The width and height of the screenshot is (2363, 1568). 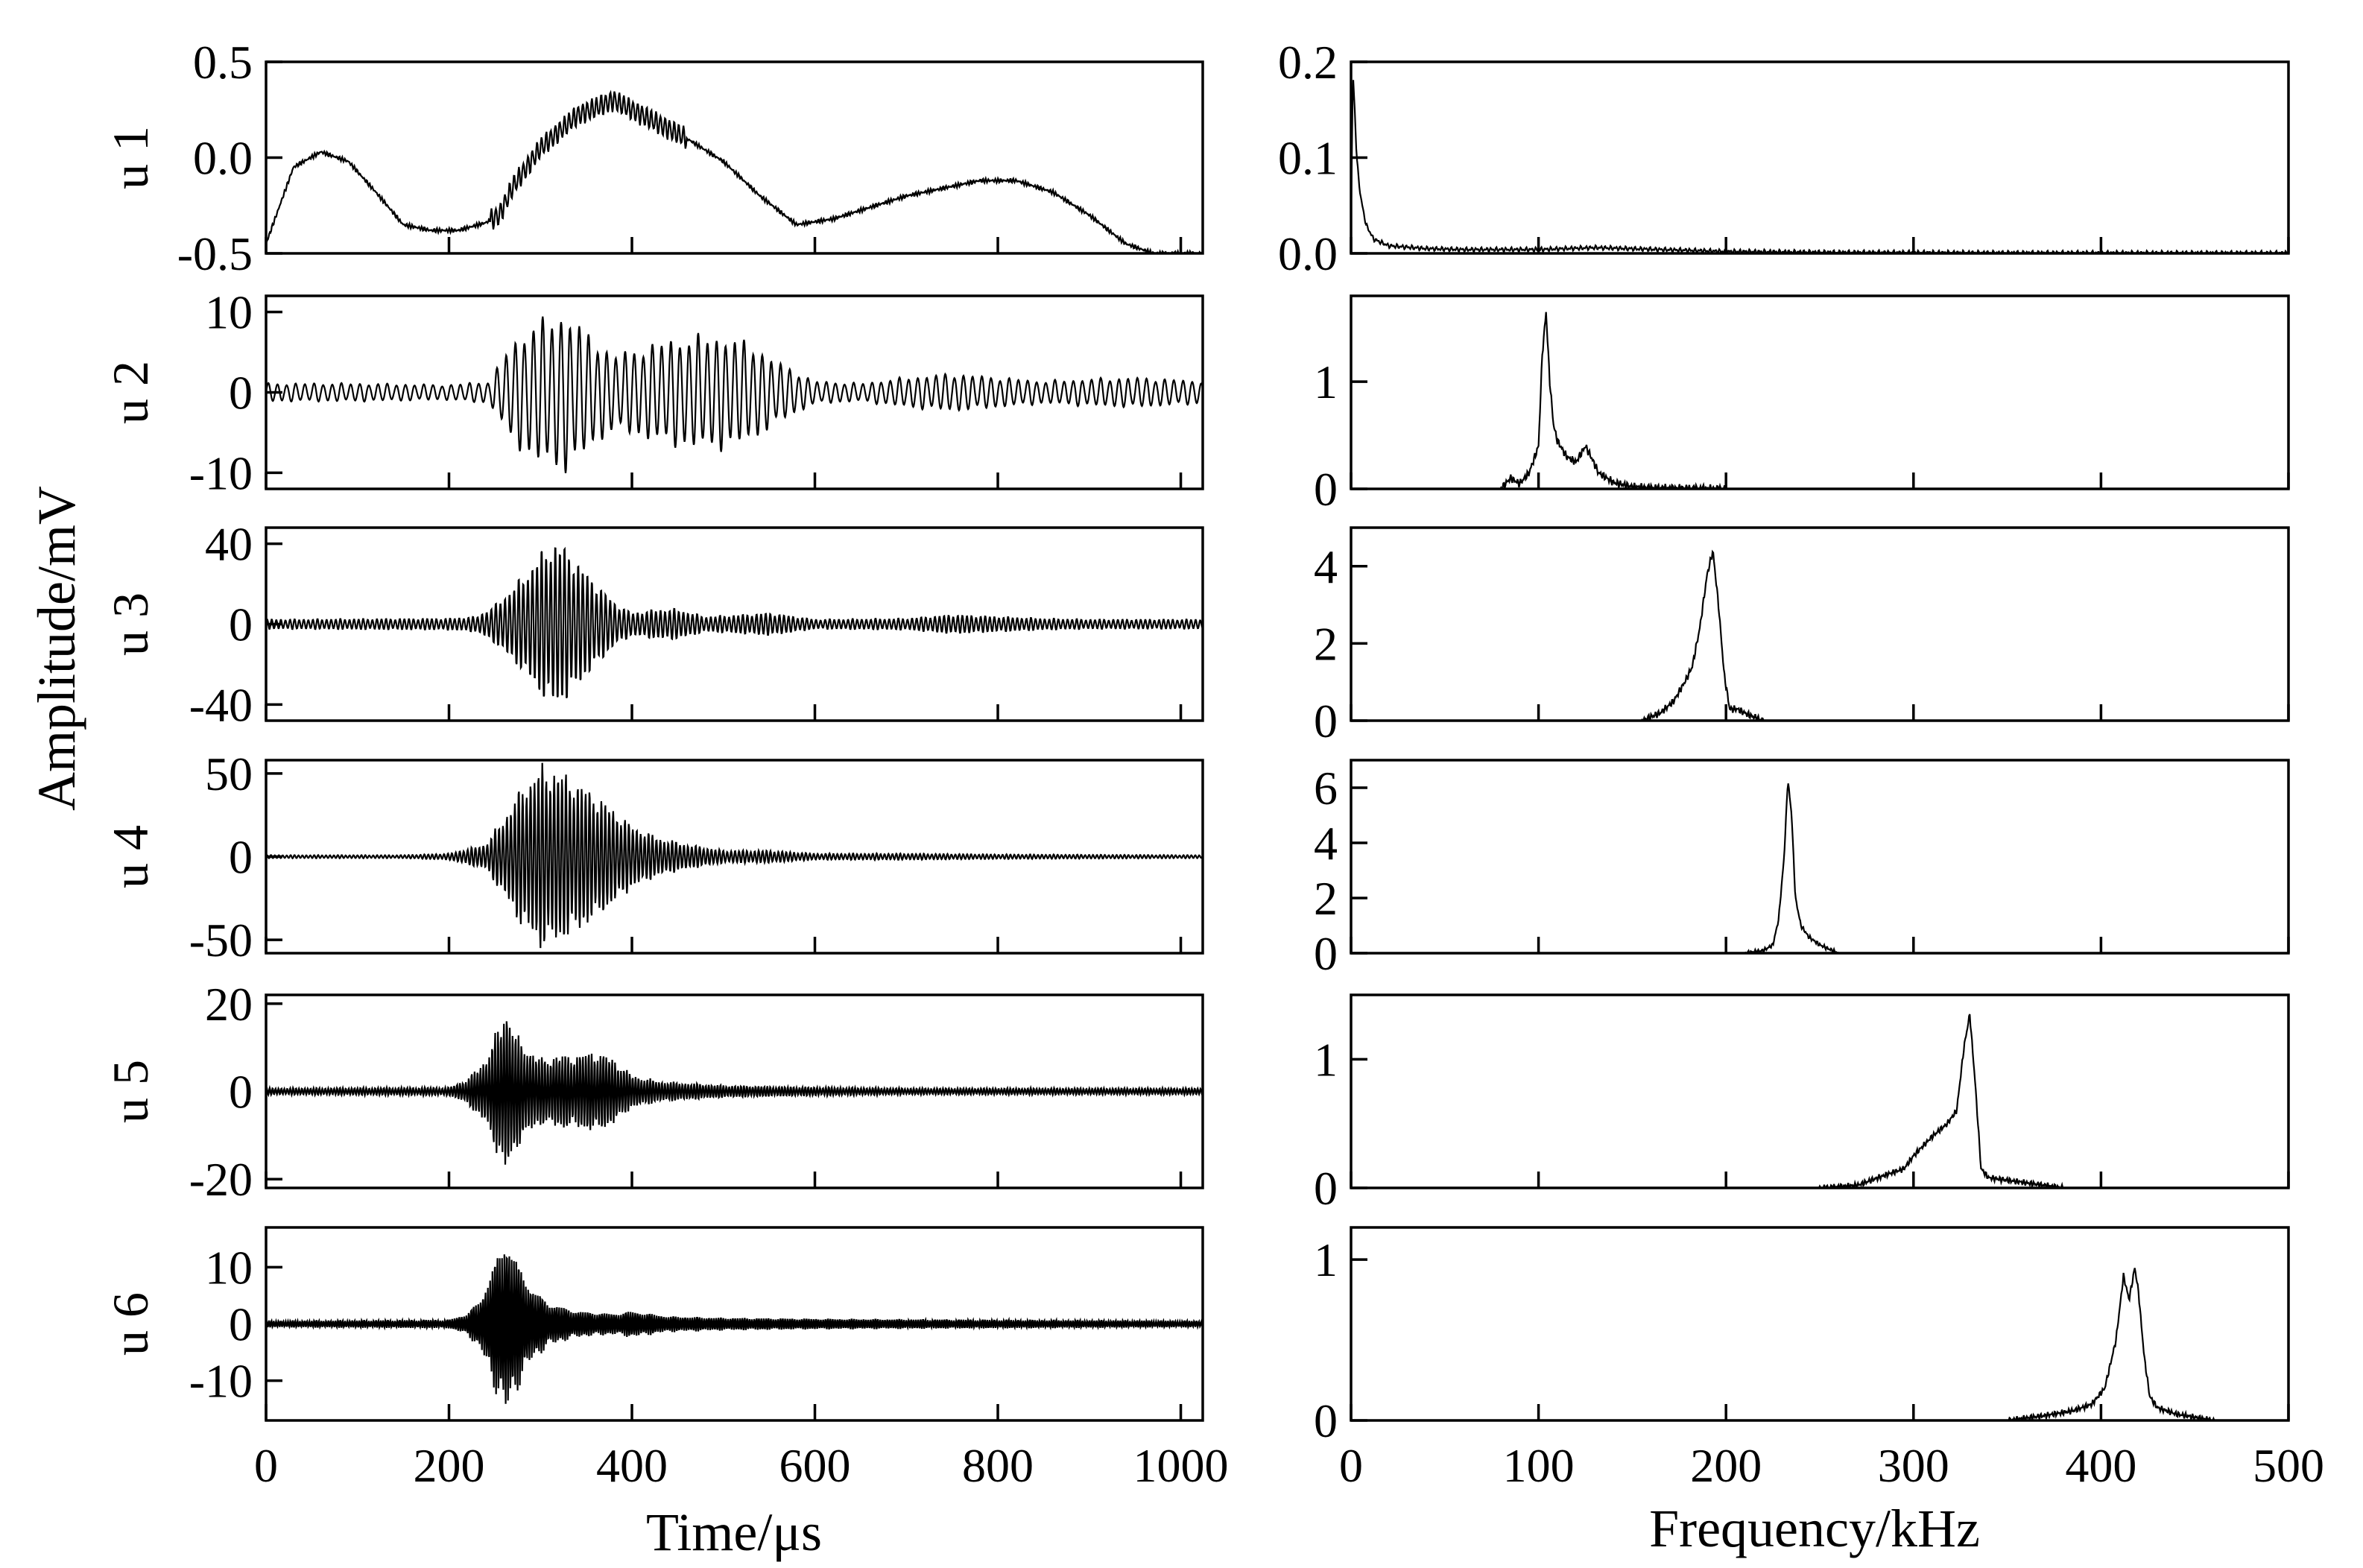 I want to click on y-tick-label: -20, so click(x=221, y=1180).